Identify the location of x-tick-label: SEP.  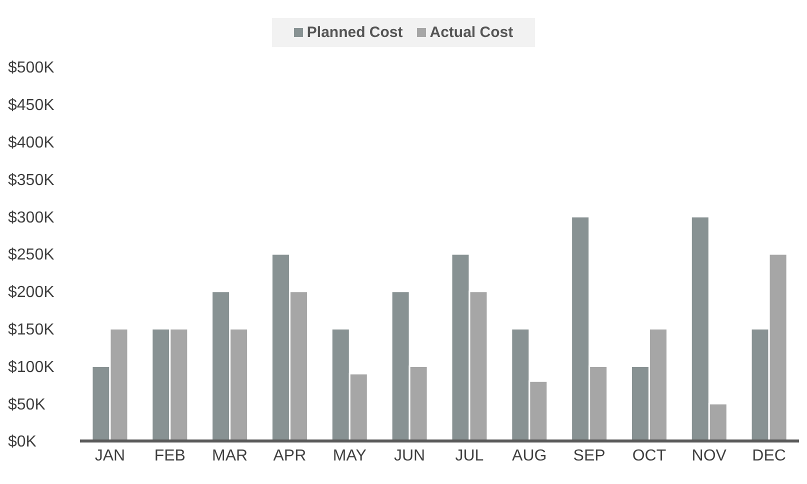
(589, 455).